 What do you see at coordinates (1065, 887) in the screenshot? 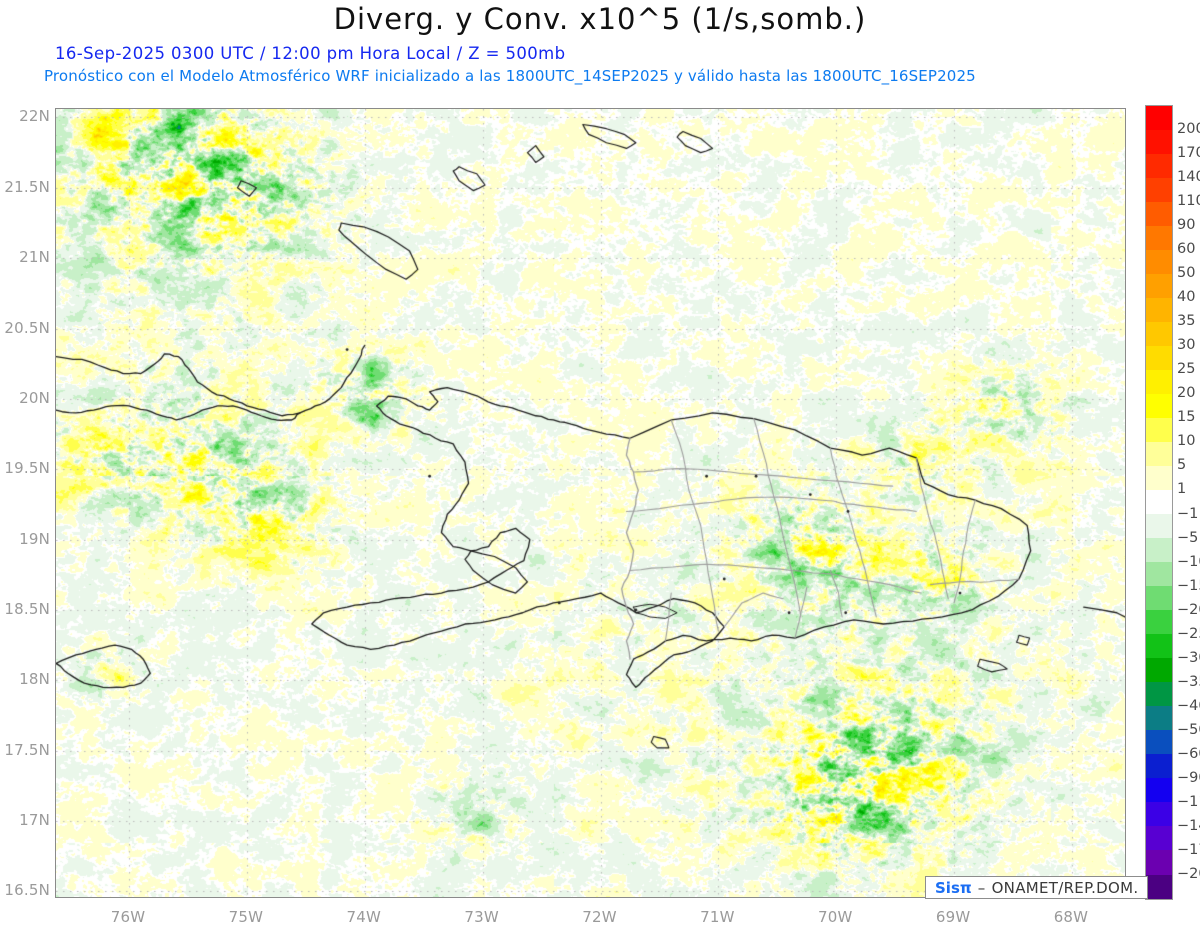
I see `agency-label: ONAMET/REP.DOM.` at bounding box center [1065, 887].